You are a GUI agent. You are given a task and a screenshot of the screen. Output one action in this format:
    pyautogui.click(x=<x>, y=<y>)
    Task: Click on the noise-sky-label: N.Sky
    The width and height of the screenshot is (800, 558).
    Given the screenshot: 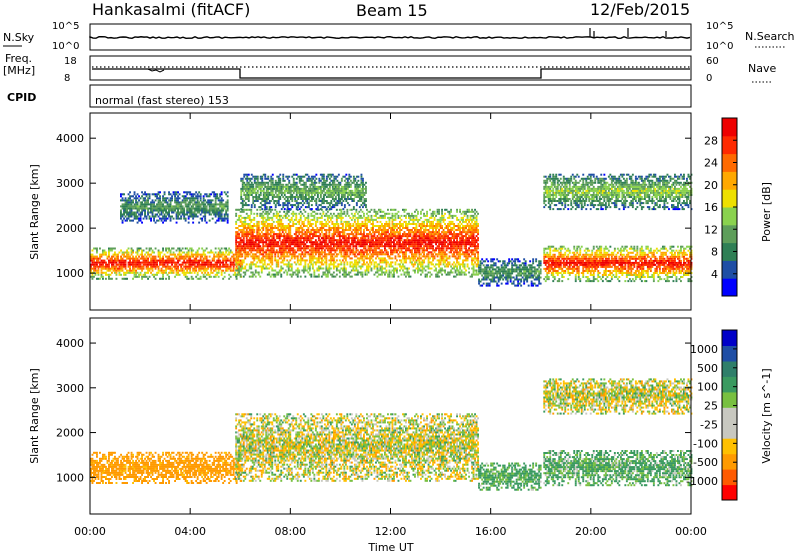 What is the action you would take?
    pyautogui.click(x=19, y=37)
    